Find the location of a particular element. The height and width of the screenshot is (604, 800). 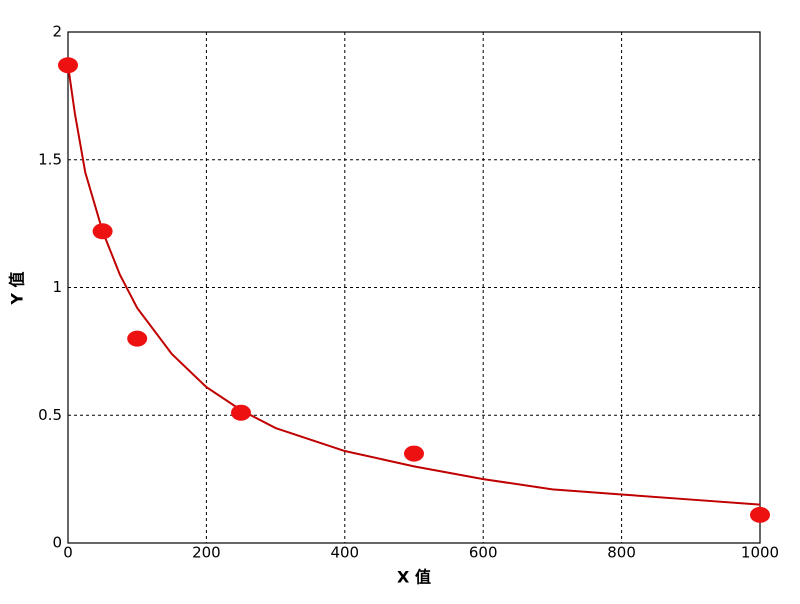

x-tick-label: 200 is located at coordinates (206, 553).